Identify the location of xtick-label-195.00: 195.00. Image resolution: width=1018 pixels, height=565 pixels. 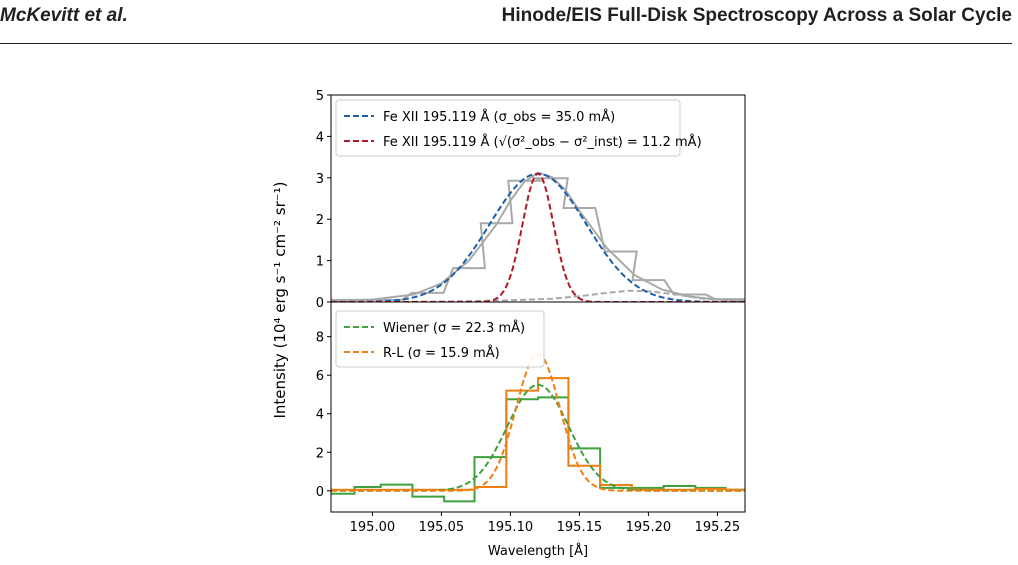
(373, 527).